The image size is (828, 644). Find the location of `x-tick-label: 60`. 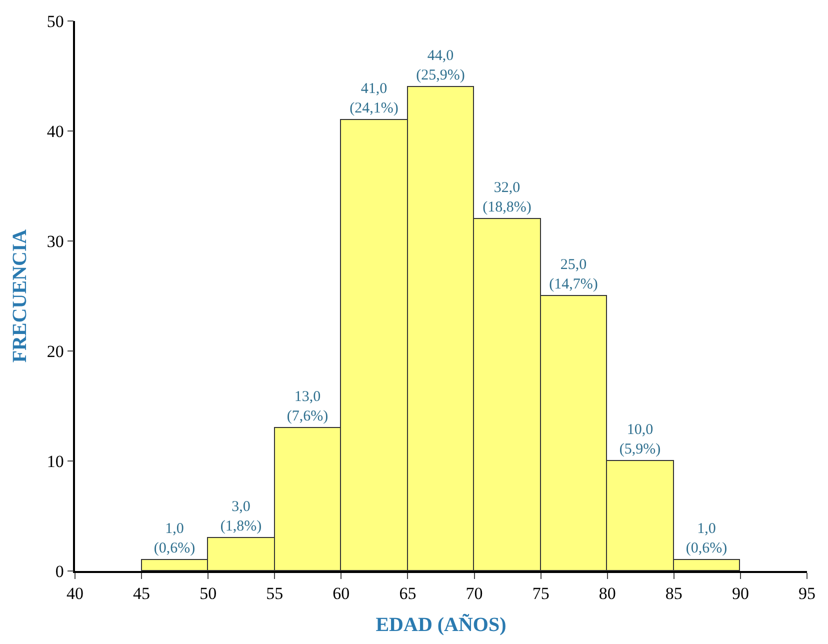

x-tick-label: 60 is located at coordinates (341, 594).